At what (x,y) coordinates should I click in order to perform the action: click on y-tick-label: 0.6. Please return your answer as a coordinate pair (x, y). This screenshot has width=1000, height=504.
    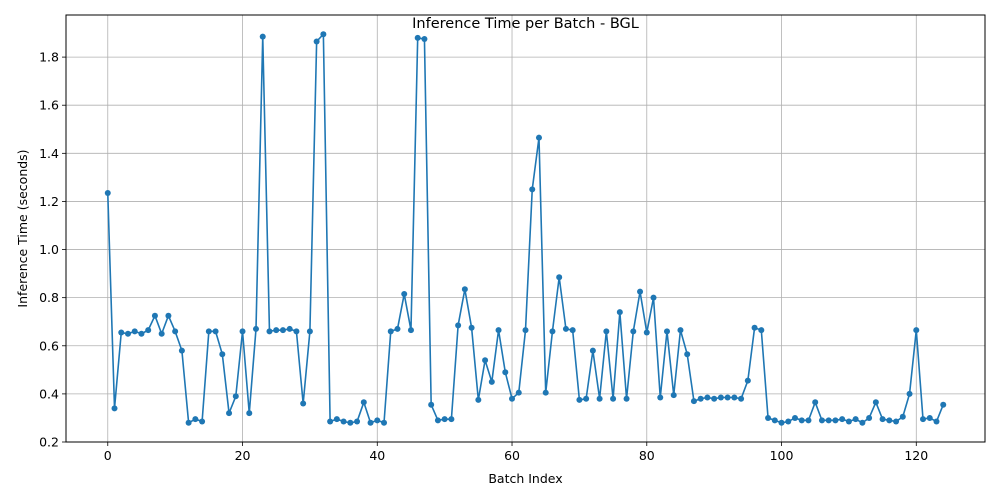
    Looking at the image, I should click on (49, 345).